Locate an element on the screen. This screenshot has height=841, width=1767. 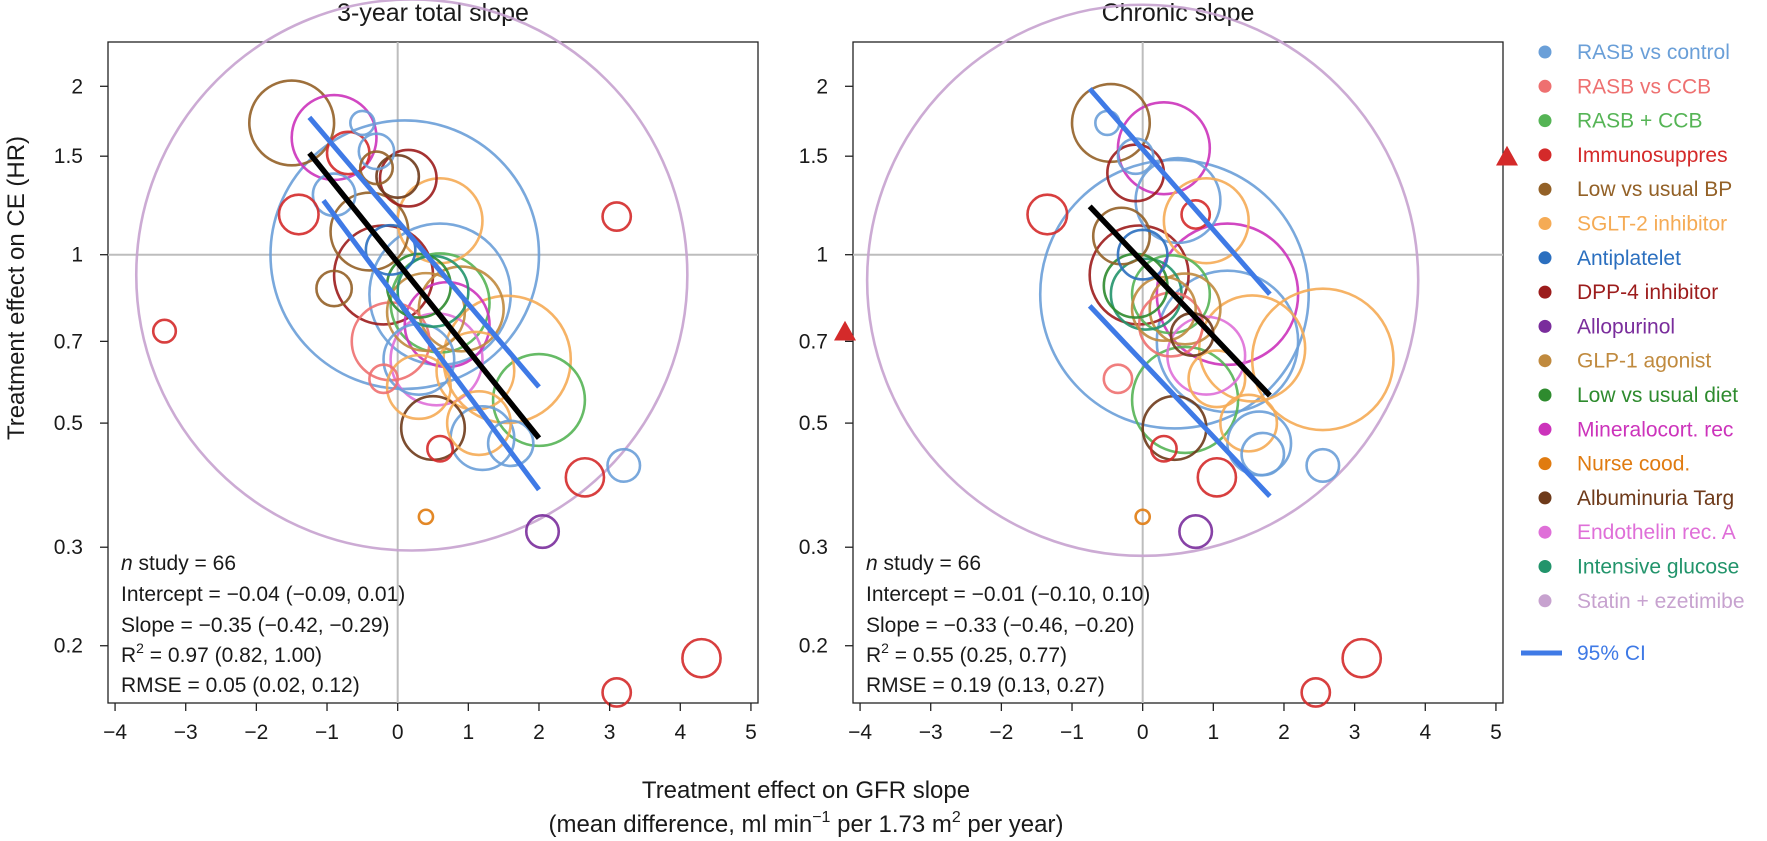
legend-label: Endothelin rec. A is located at coordinates (1656, 532).